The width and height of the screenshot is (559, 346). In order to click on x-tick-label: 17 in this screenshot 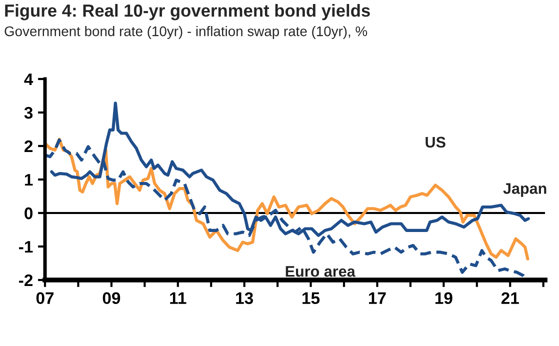, I will do `click(377, 298)`.